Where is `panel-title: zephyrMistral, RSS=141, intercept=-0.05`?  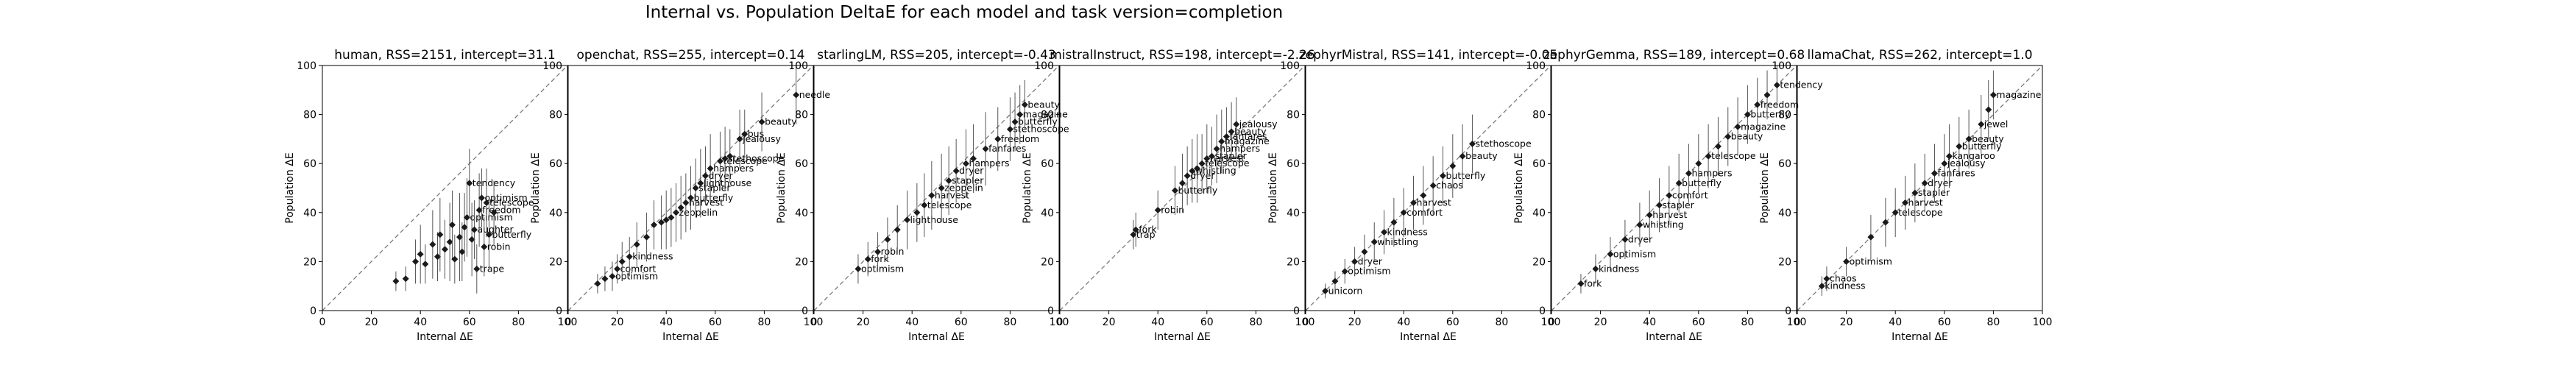
panel-title: zephyrMistral, RSS=141, intercept=-0.05 is located at coordinates (1428, 55).